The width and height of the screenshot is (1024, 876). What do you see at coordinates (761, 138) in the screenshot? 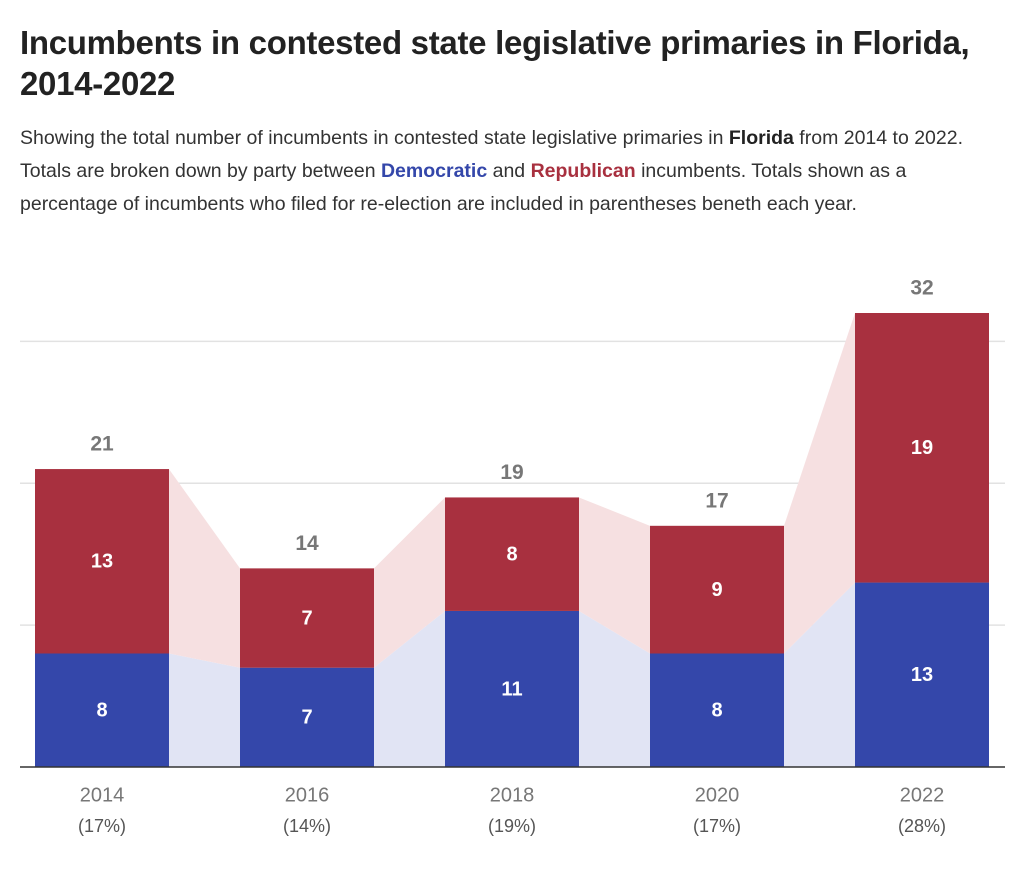
I see `subtitle-state: Florida` at bounding box center [761, 138].